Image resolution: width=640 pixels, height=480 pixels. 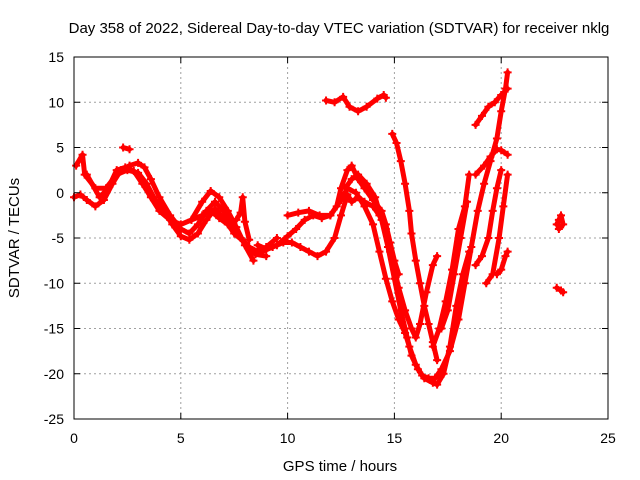 I want to click on x-tick-label: 25, so click(x=608, y=438).